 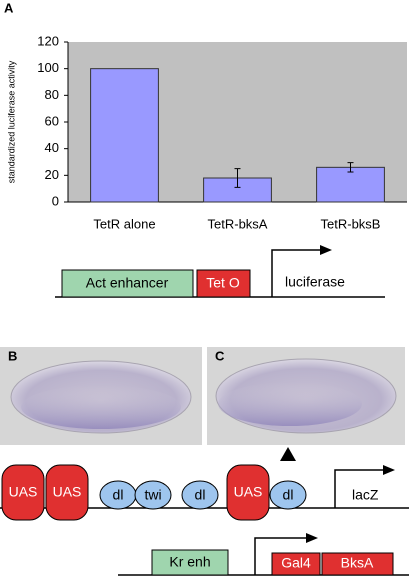 What do you see at coordinates (52, 174) in the screenshot?
I see `y-tick-label: 20` at bounding box center [52, 174].